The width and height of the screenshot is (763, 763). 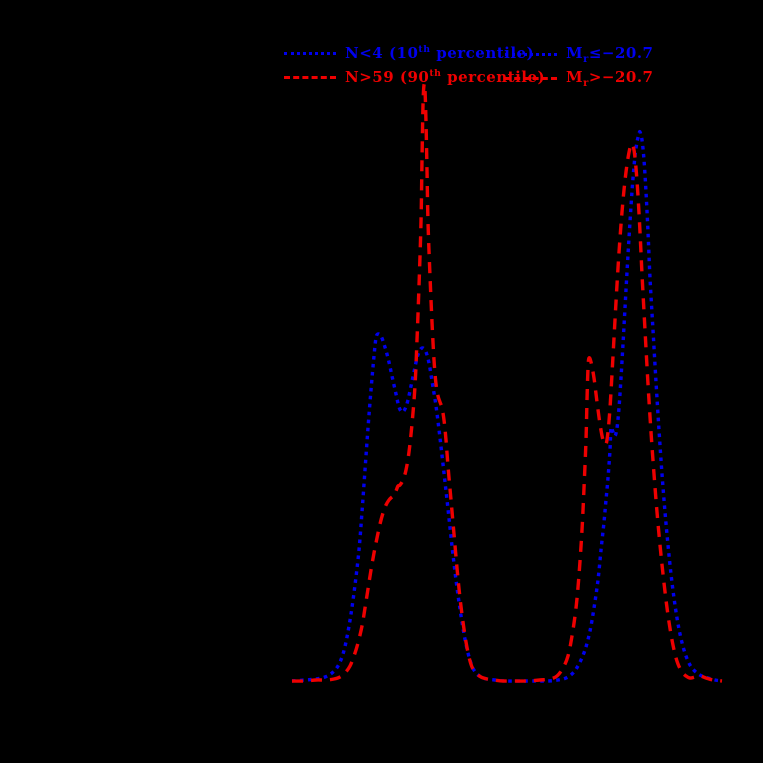 I want to click on legend-item-red-count: N>59 (90th percentile), so click(x=414, y=77).